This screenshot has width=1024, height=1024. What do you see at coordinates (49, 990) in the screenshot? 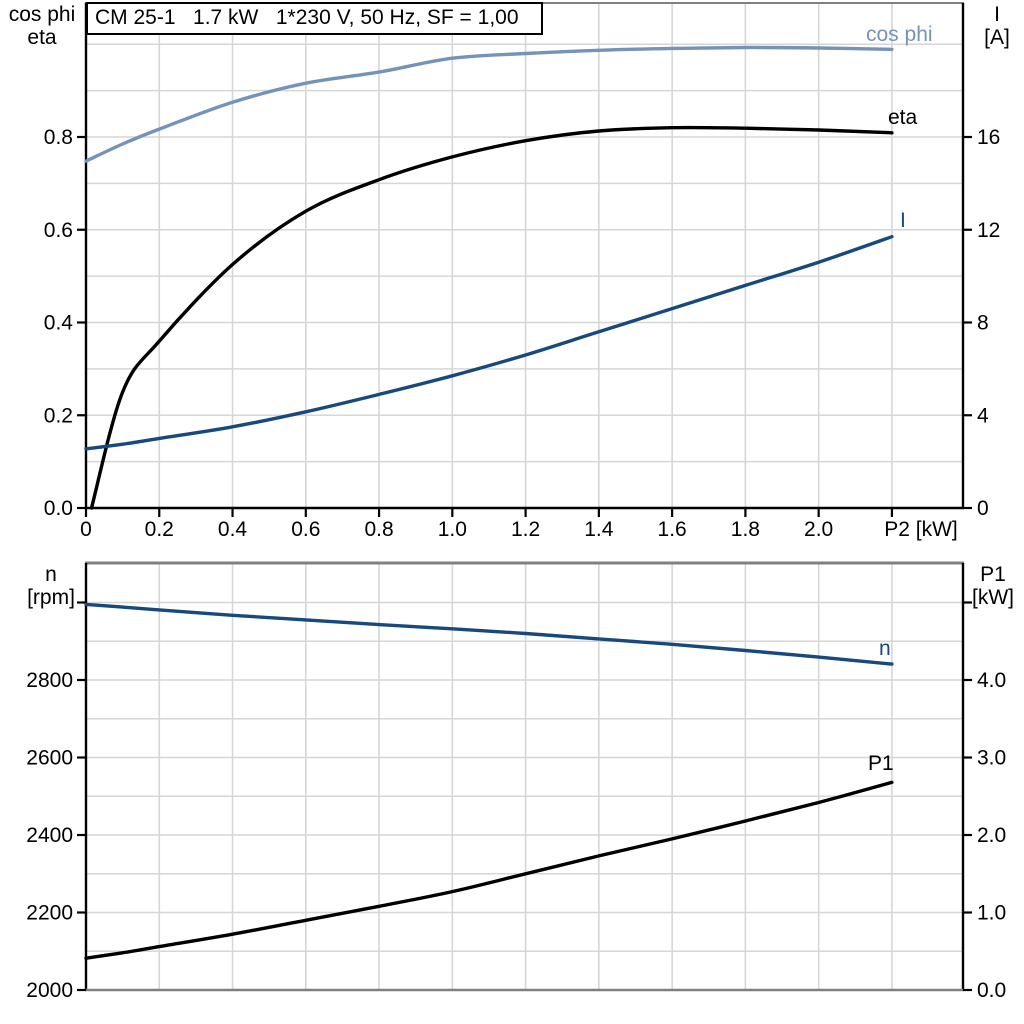
I see `left-tick-label: 2000` at bounding box center [49, 990].